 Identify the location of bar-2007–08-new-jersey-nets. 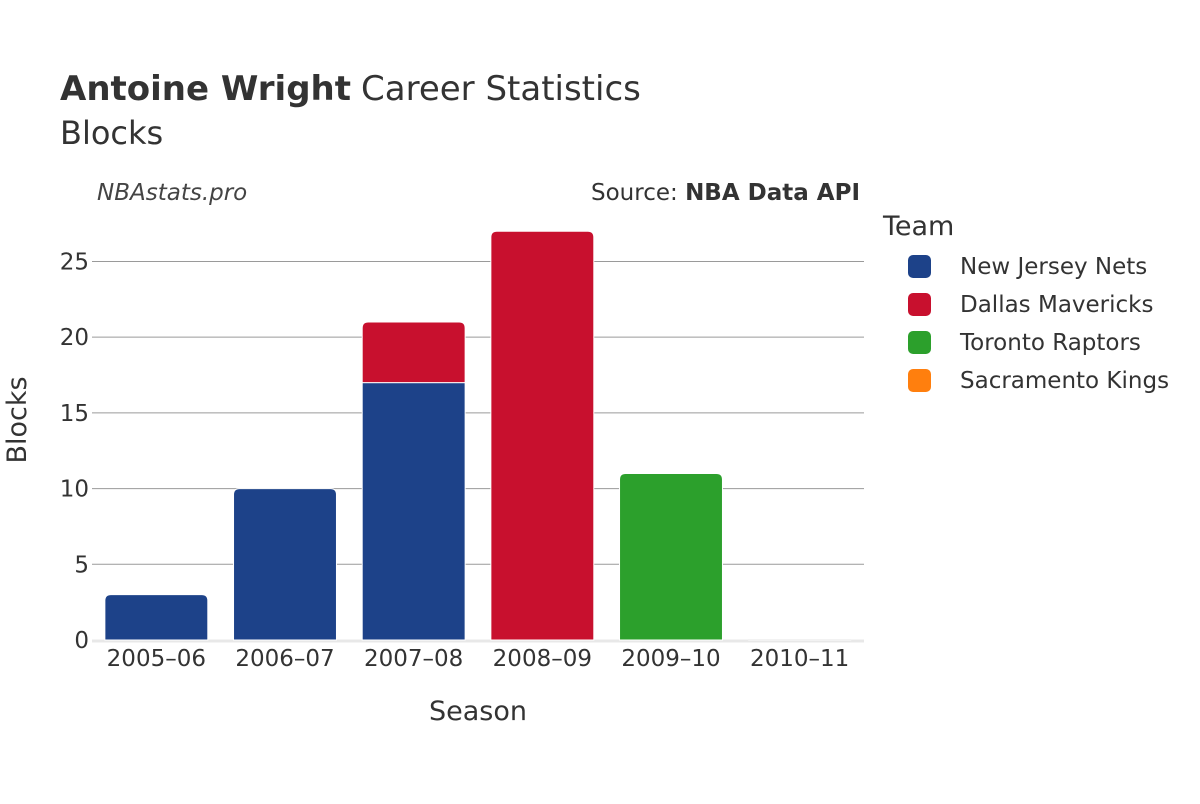
(413, 511).